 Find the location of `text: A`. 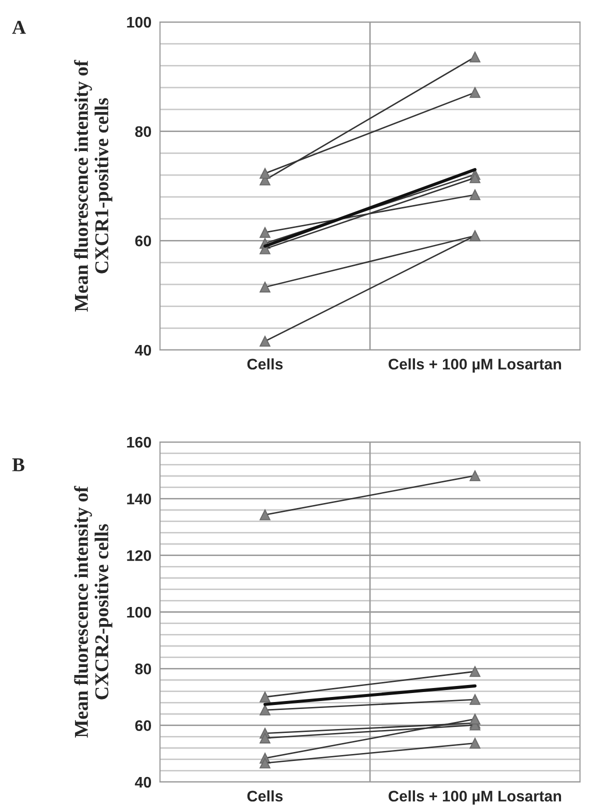

text: A is located at coordinates (19, 27).